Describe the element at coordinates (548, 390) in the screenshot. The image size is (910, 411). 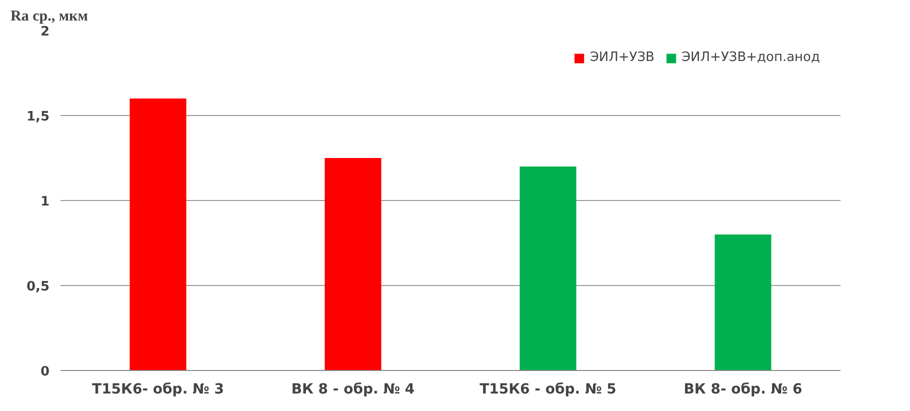
I see `x-tick-label: Т15К6 - обр. № 5` at that location.